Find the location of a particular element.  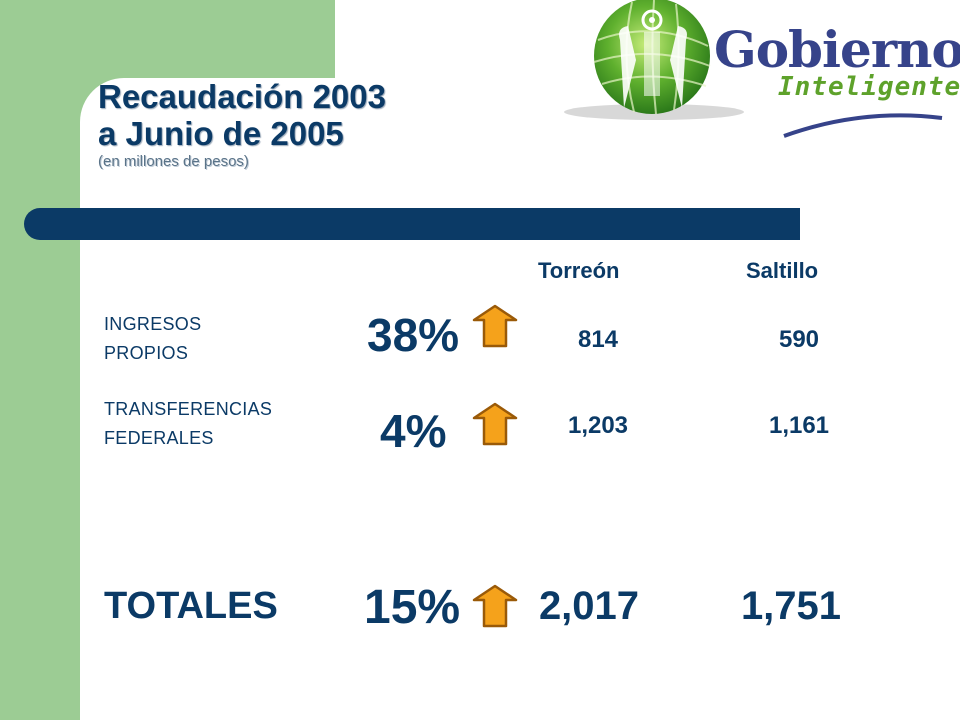

row-label-line-2: FEDERALES is located at coordinates (159, 438).